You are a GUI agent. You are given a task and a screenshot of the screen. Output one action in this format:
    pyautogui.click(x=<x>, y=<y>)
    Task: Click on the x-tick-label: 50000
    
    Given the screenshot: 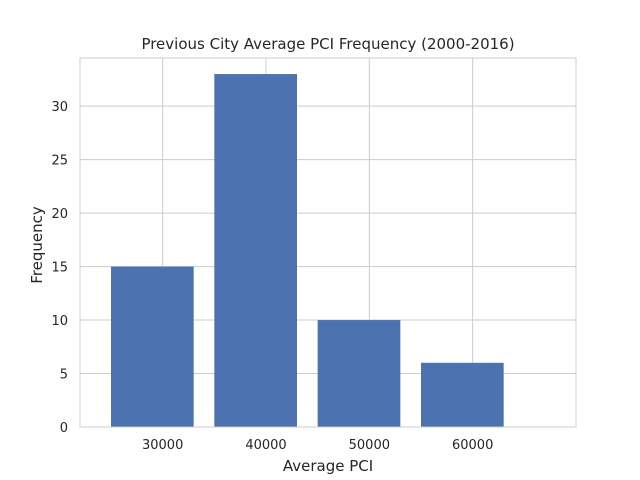 What is the action you would take?
    pyautogui.click(x=369, y=445)
    